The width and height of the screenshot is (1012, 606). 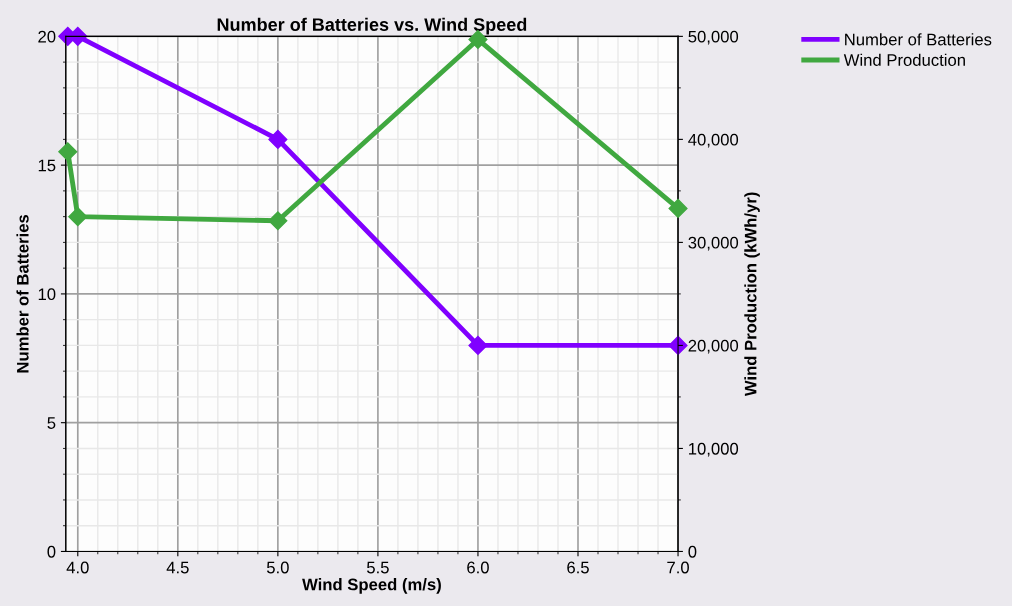 I want to click on y-tick-label: 20, so click(x=47, y=36).